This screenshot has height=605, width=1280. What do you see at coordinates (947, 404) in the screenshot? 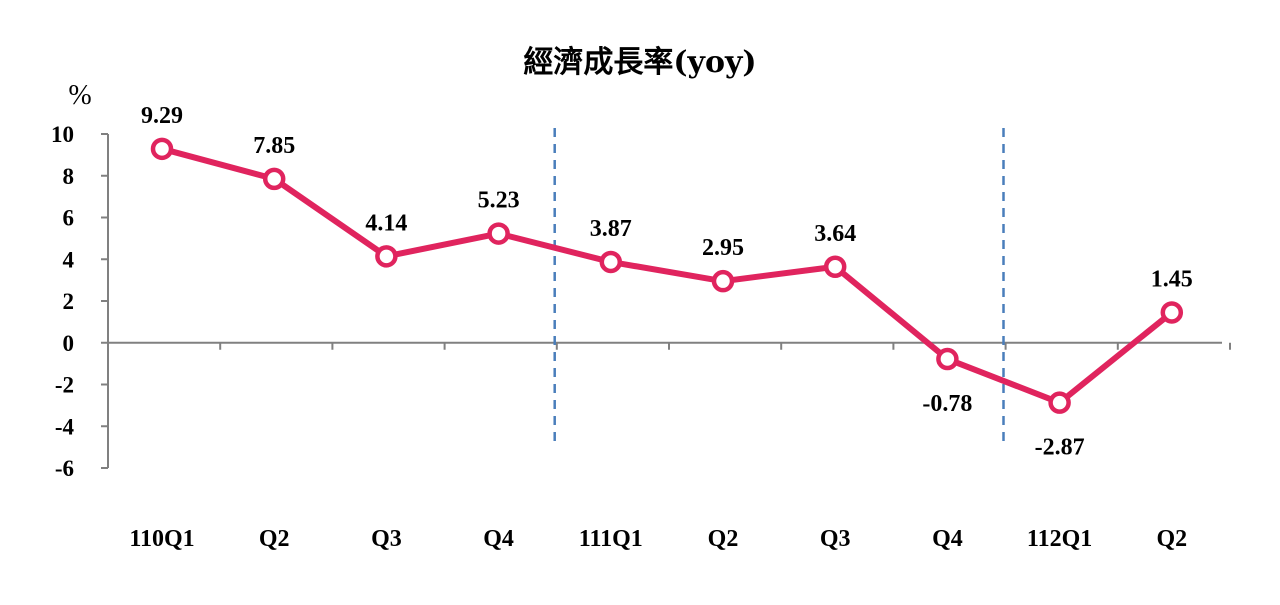
I see `data-label: -0.78` at bounding box center [947, 404].